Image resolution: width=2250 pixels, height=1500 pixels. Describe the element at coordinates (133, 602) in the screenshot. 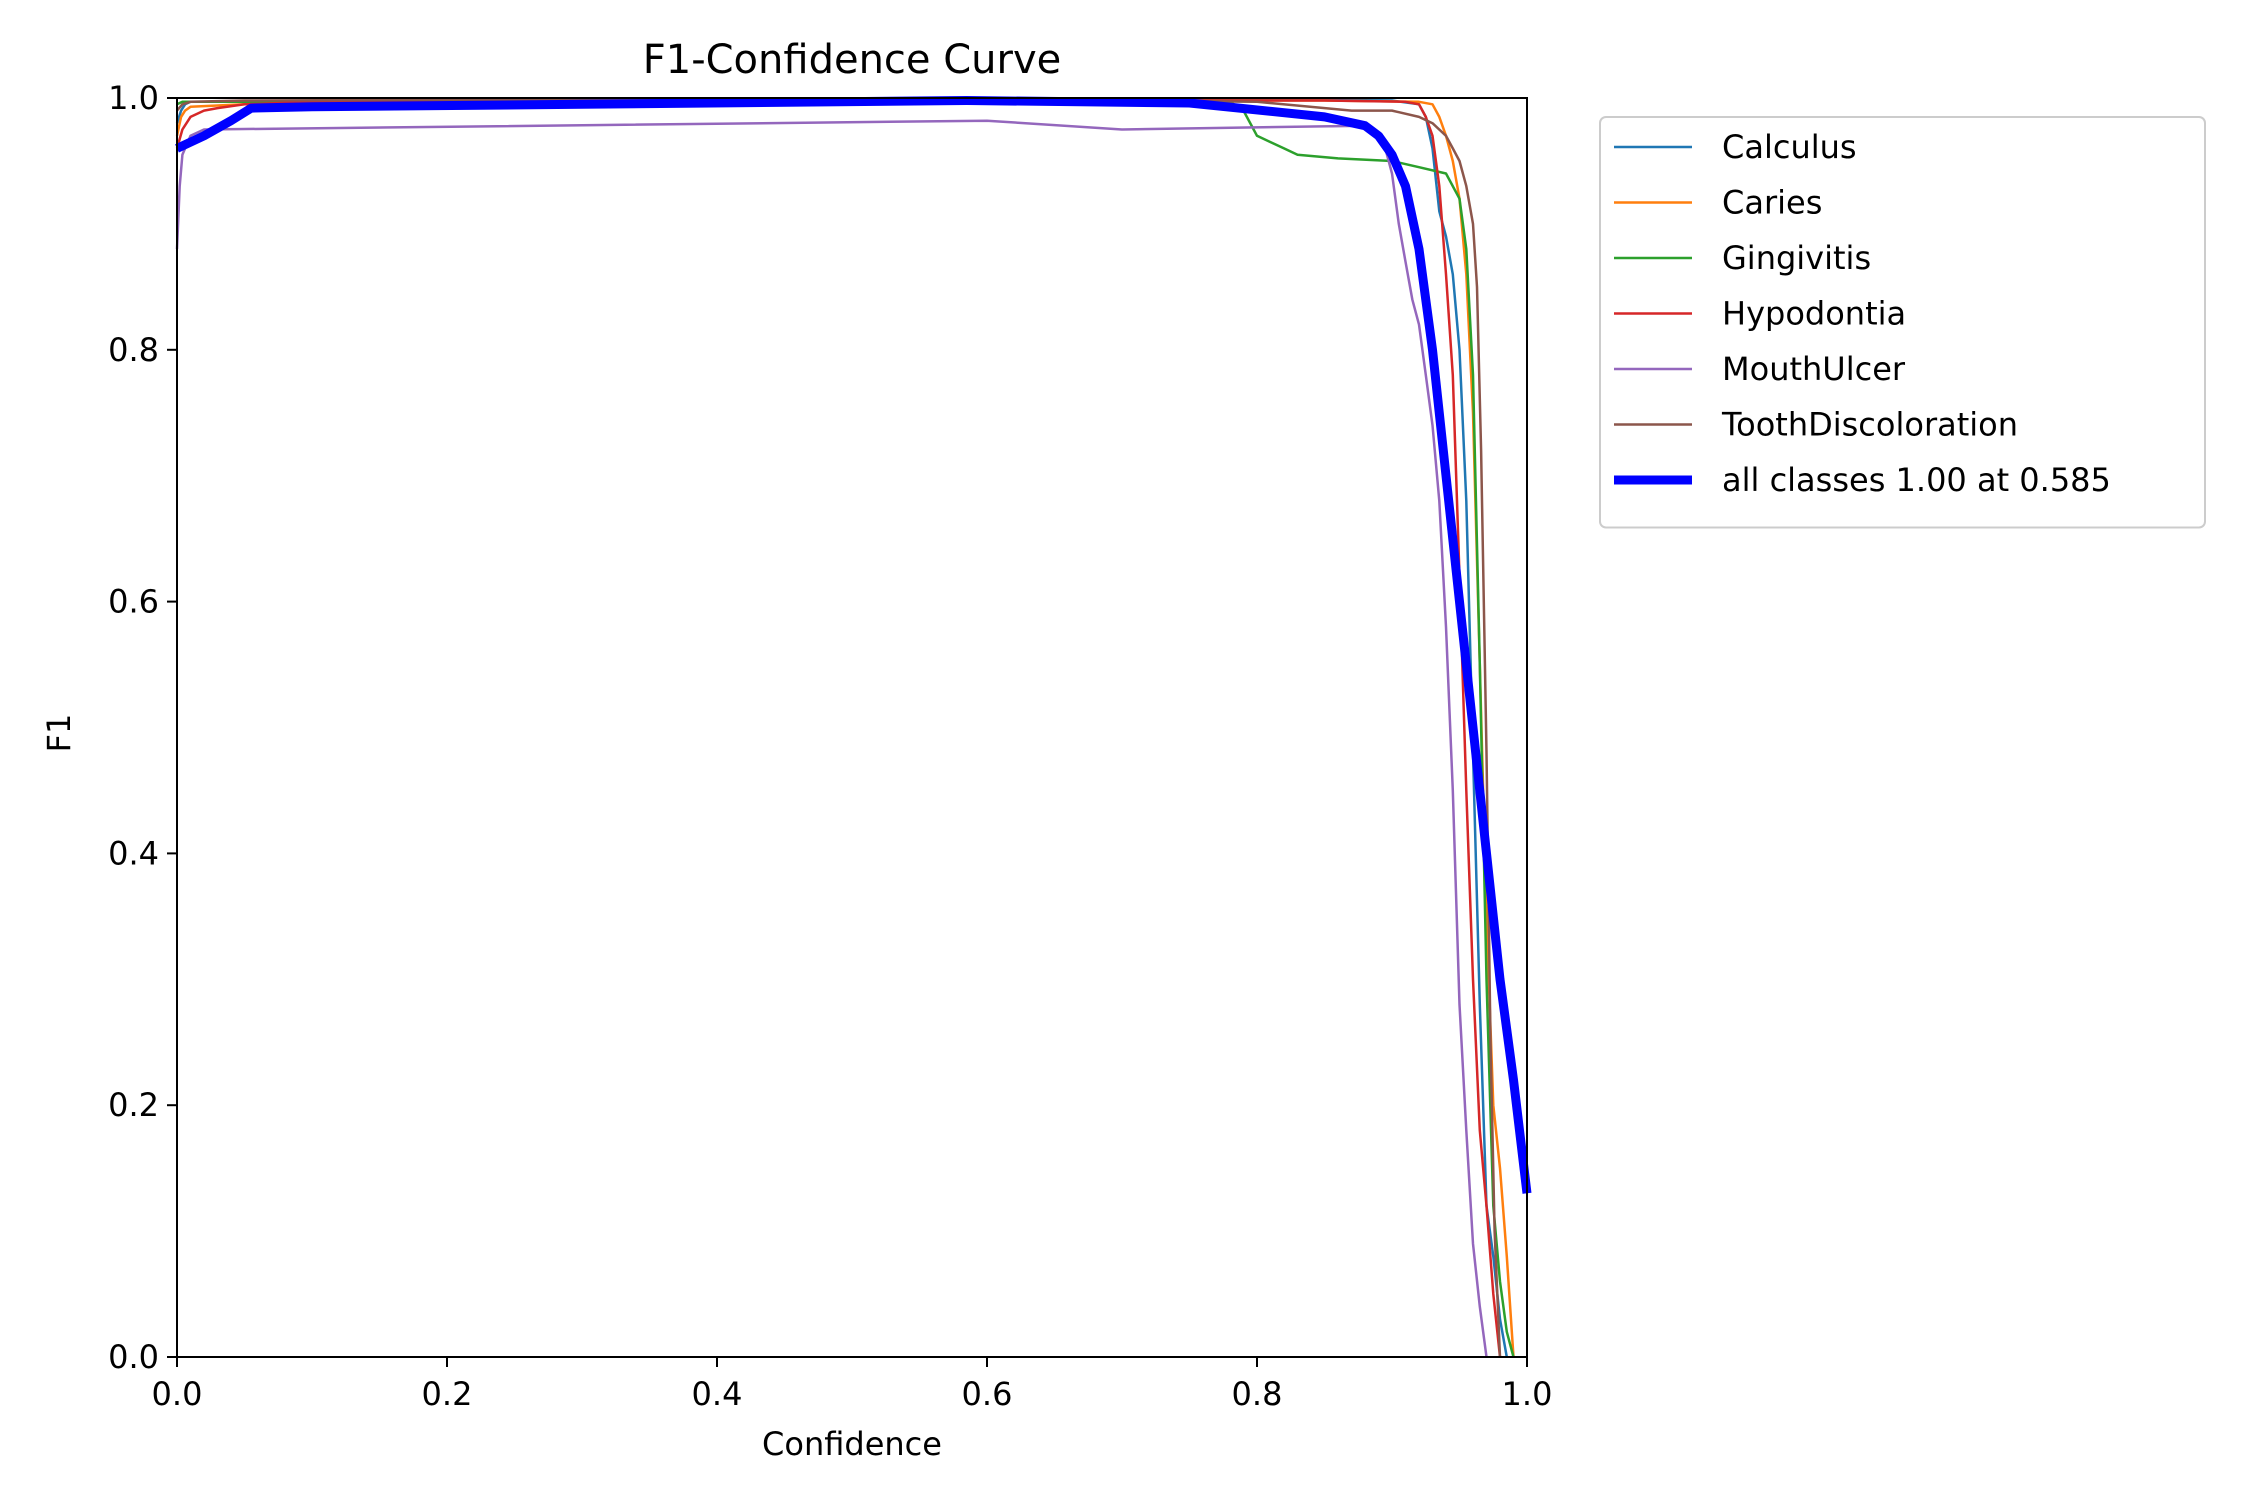

I see `y-tick-label: 0.6` at that location.